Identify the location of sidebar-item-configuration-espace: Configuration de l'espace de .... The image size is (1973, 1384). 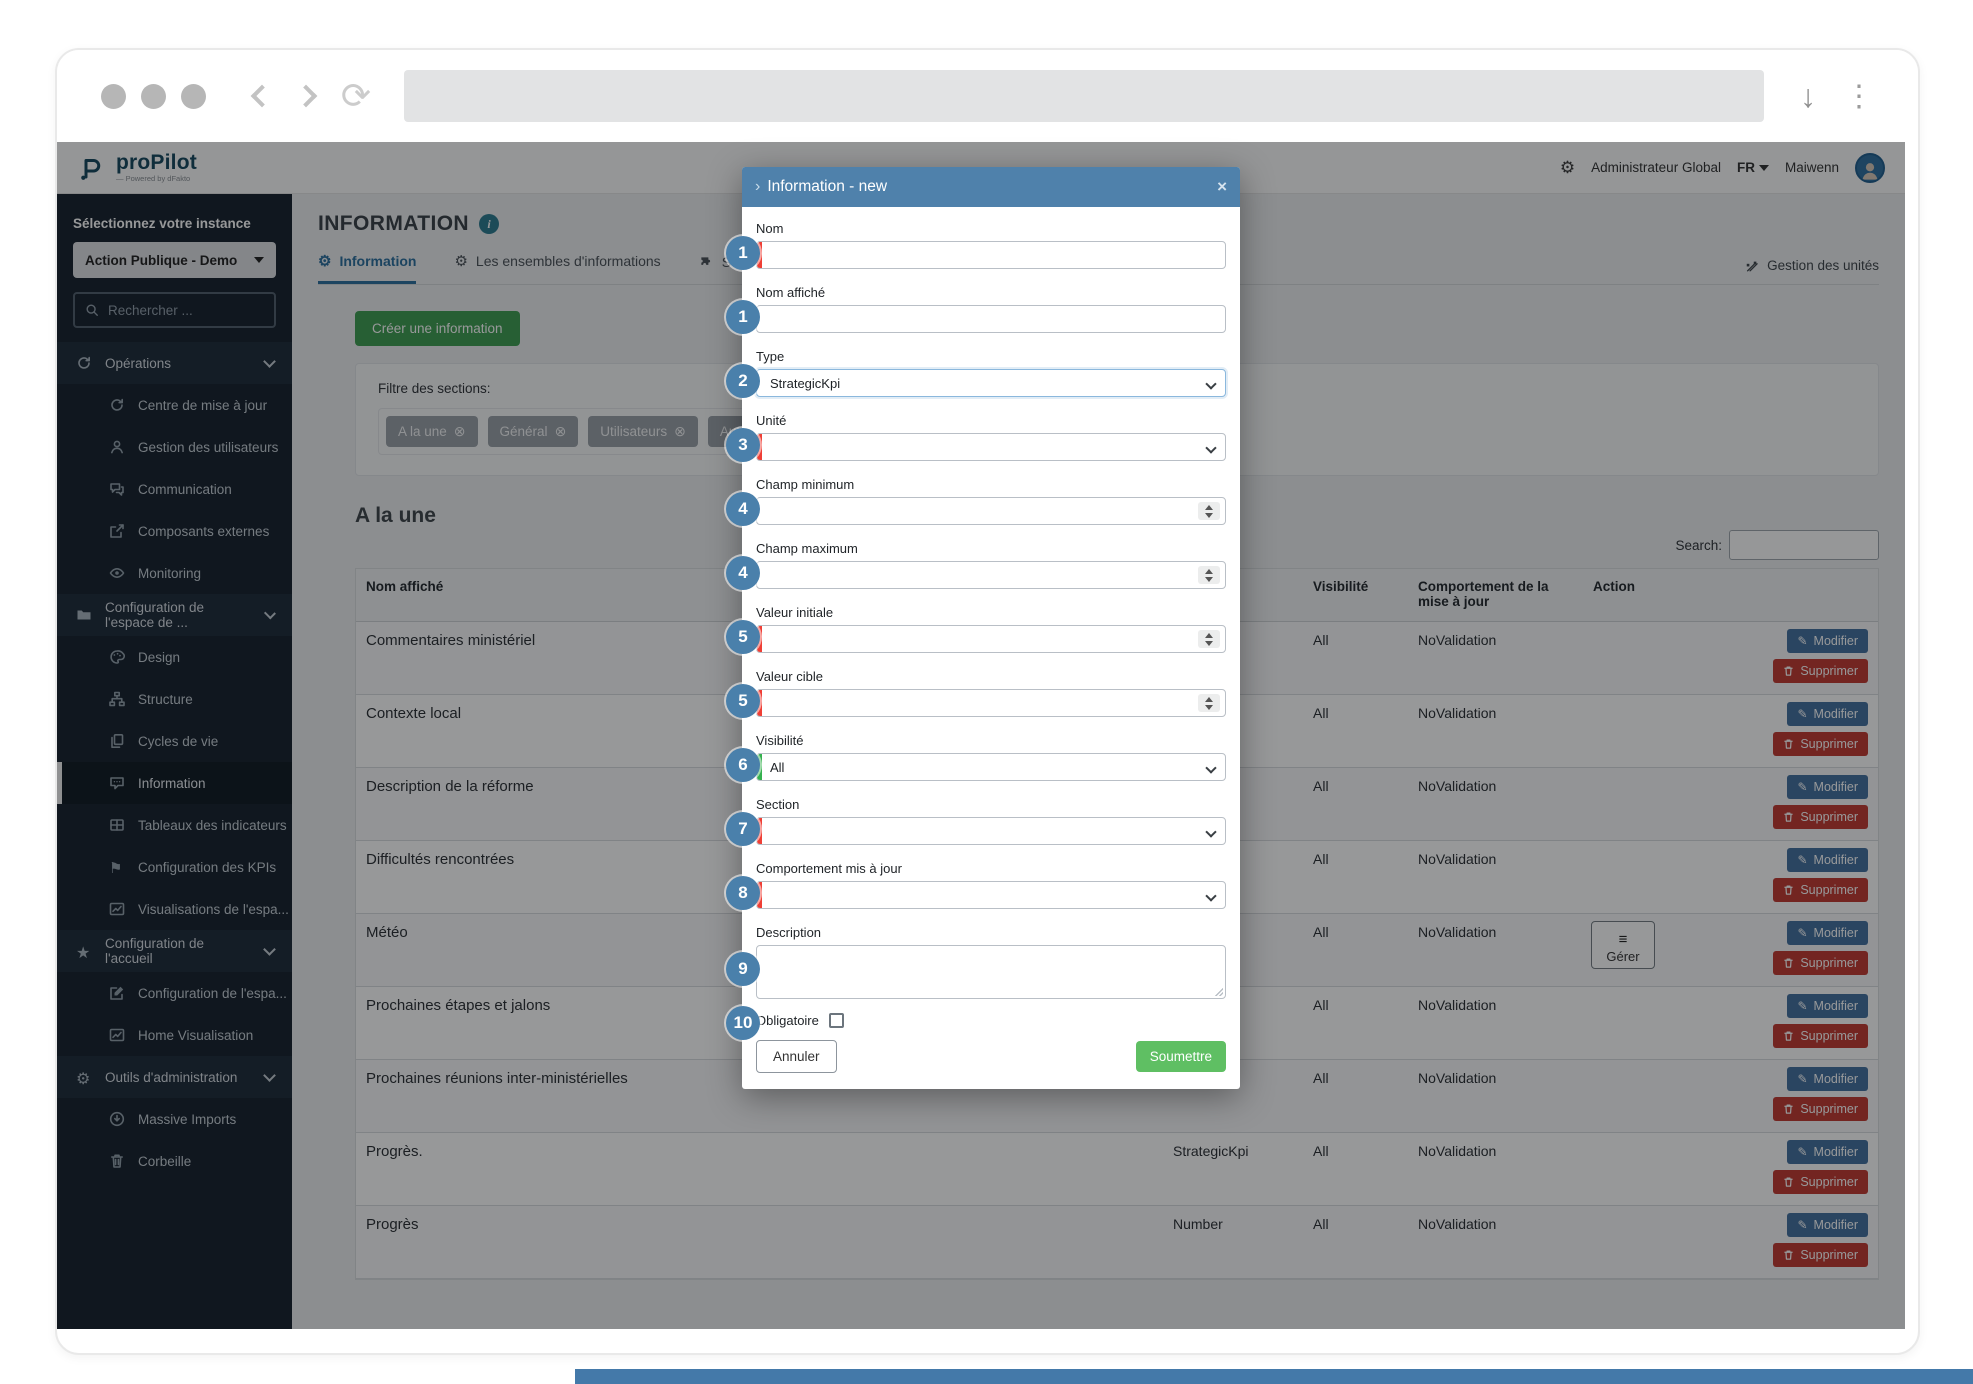
(174, 615).